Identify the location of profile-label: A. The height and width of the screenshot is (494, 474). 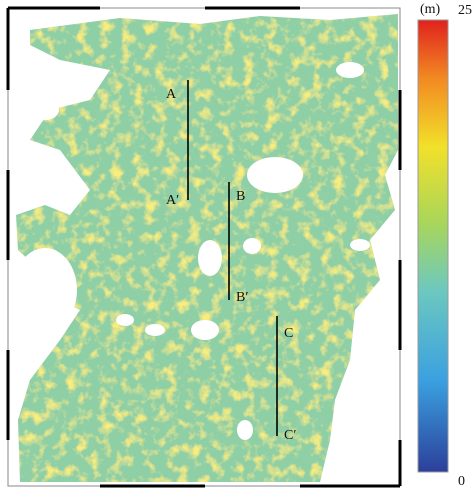
(171, 94).